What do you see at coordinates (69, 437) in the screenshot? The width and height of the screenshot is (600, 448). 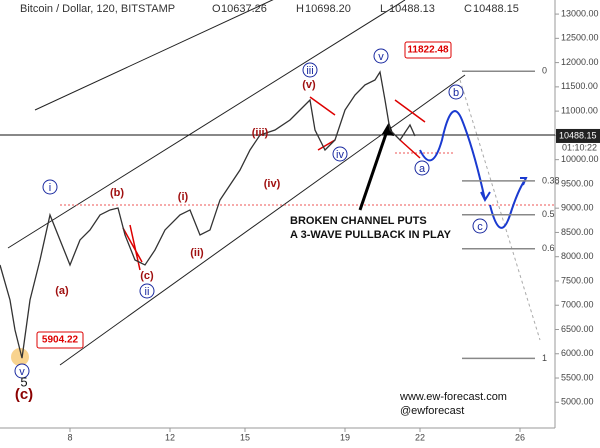 I see `x-tick-label: 8` at bounding box center [69, 437].